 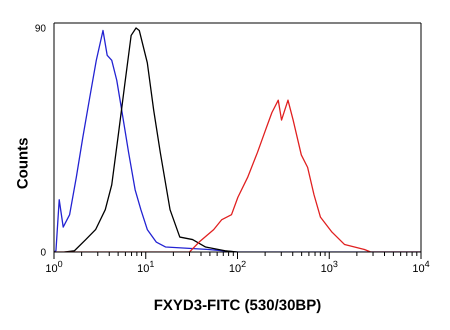 What do you see at coordinates (43, 253) in the screenshot?
I see `y-tick-label: 0` at bounding box center [43, 253].